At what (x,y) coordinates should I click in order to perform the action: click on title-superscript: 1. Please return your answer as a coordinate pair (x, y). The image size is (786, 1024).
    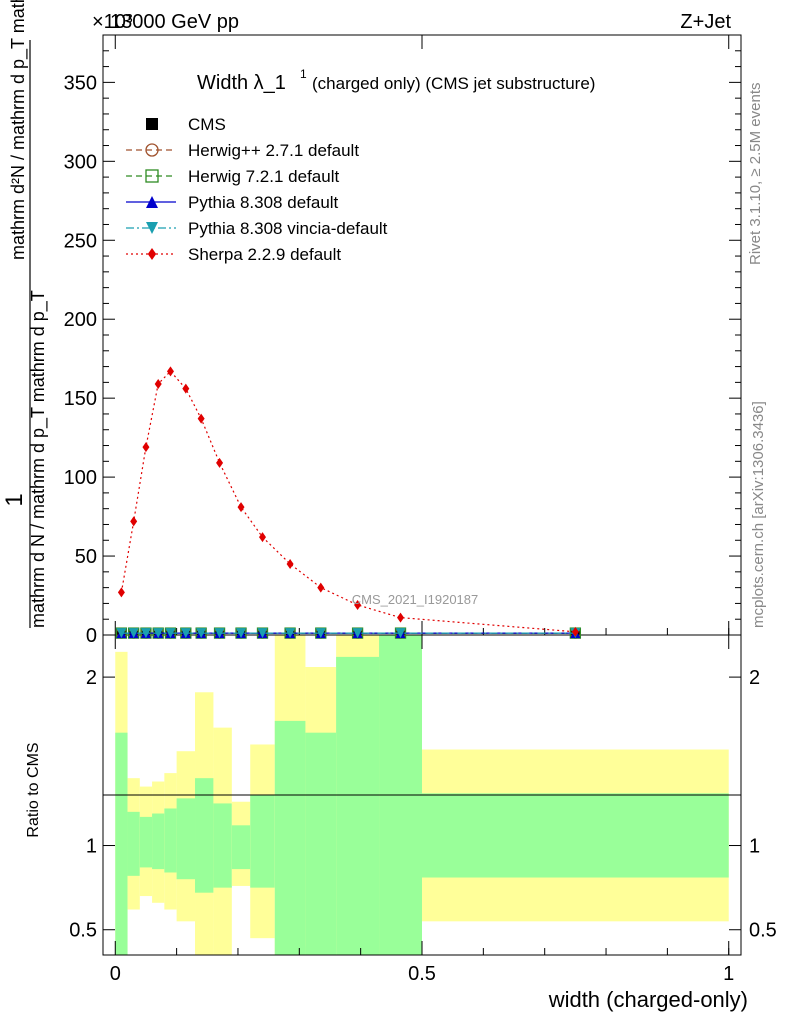
    Looking at the image, I should click on (303, 74).